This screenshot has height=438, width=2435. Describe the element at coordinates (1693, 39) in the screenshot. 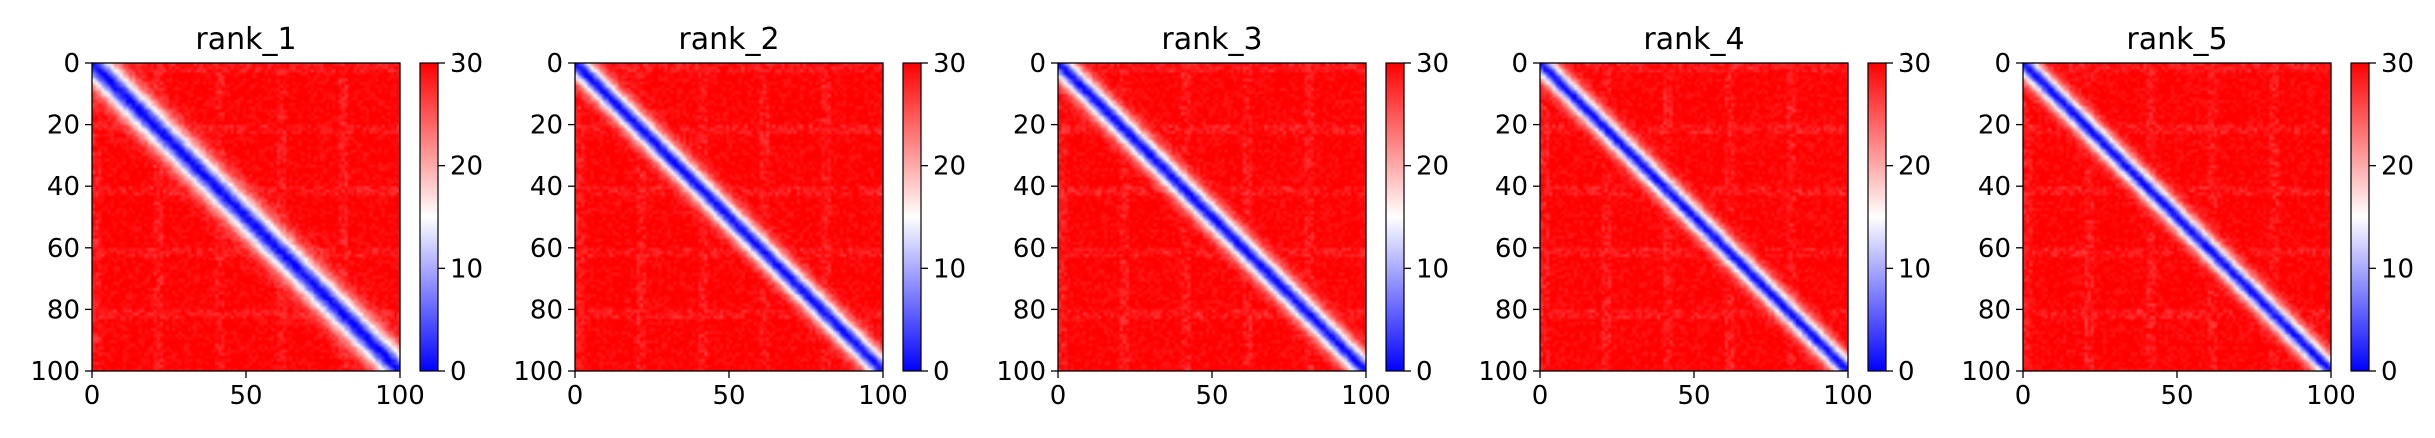

I see `panel-title: rank_4` at that location.